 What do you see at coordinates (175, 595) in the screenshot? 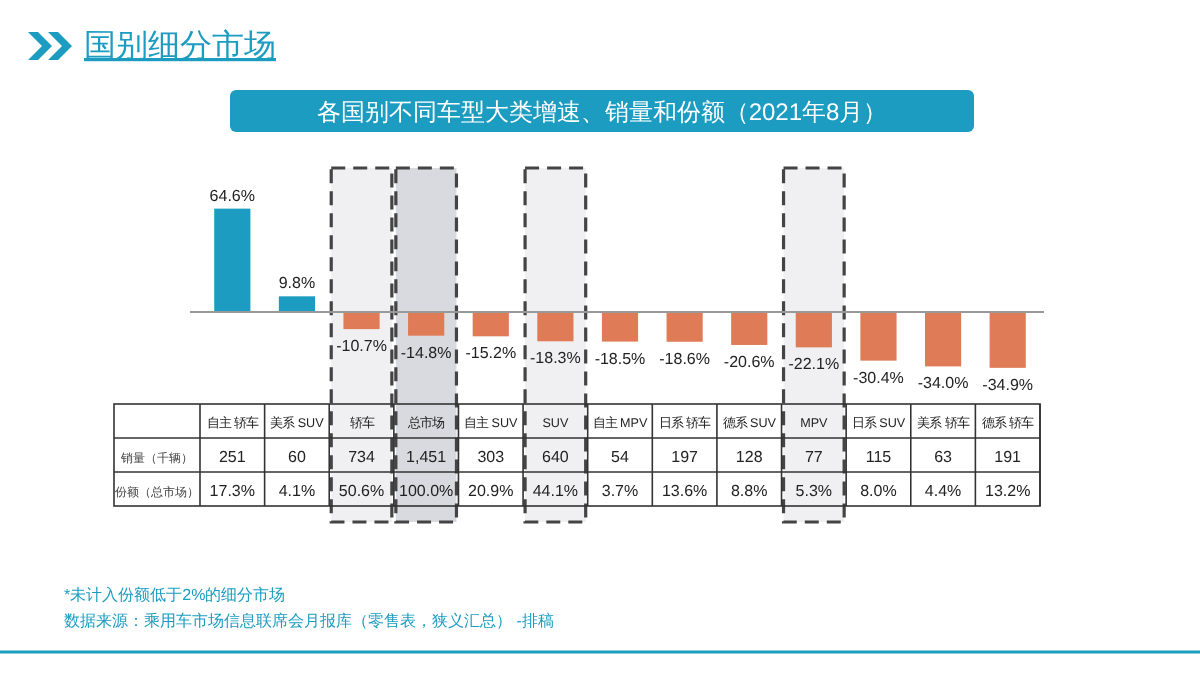
I see `text: *未计入份额低于2%的细分市场` at bounding box center [175, 595].